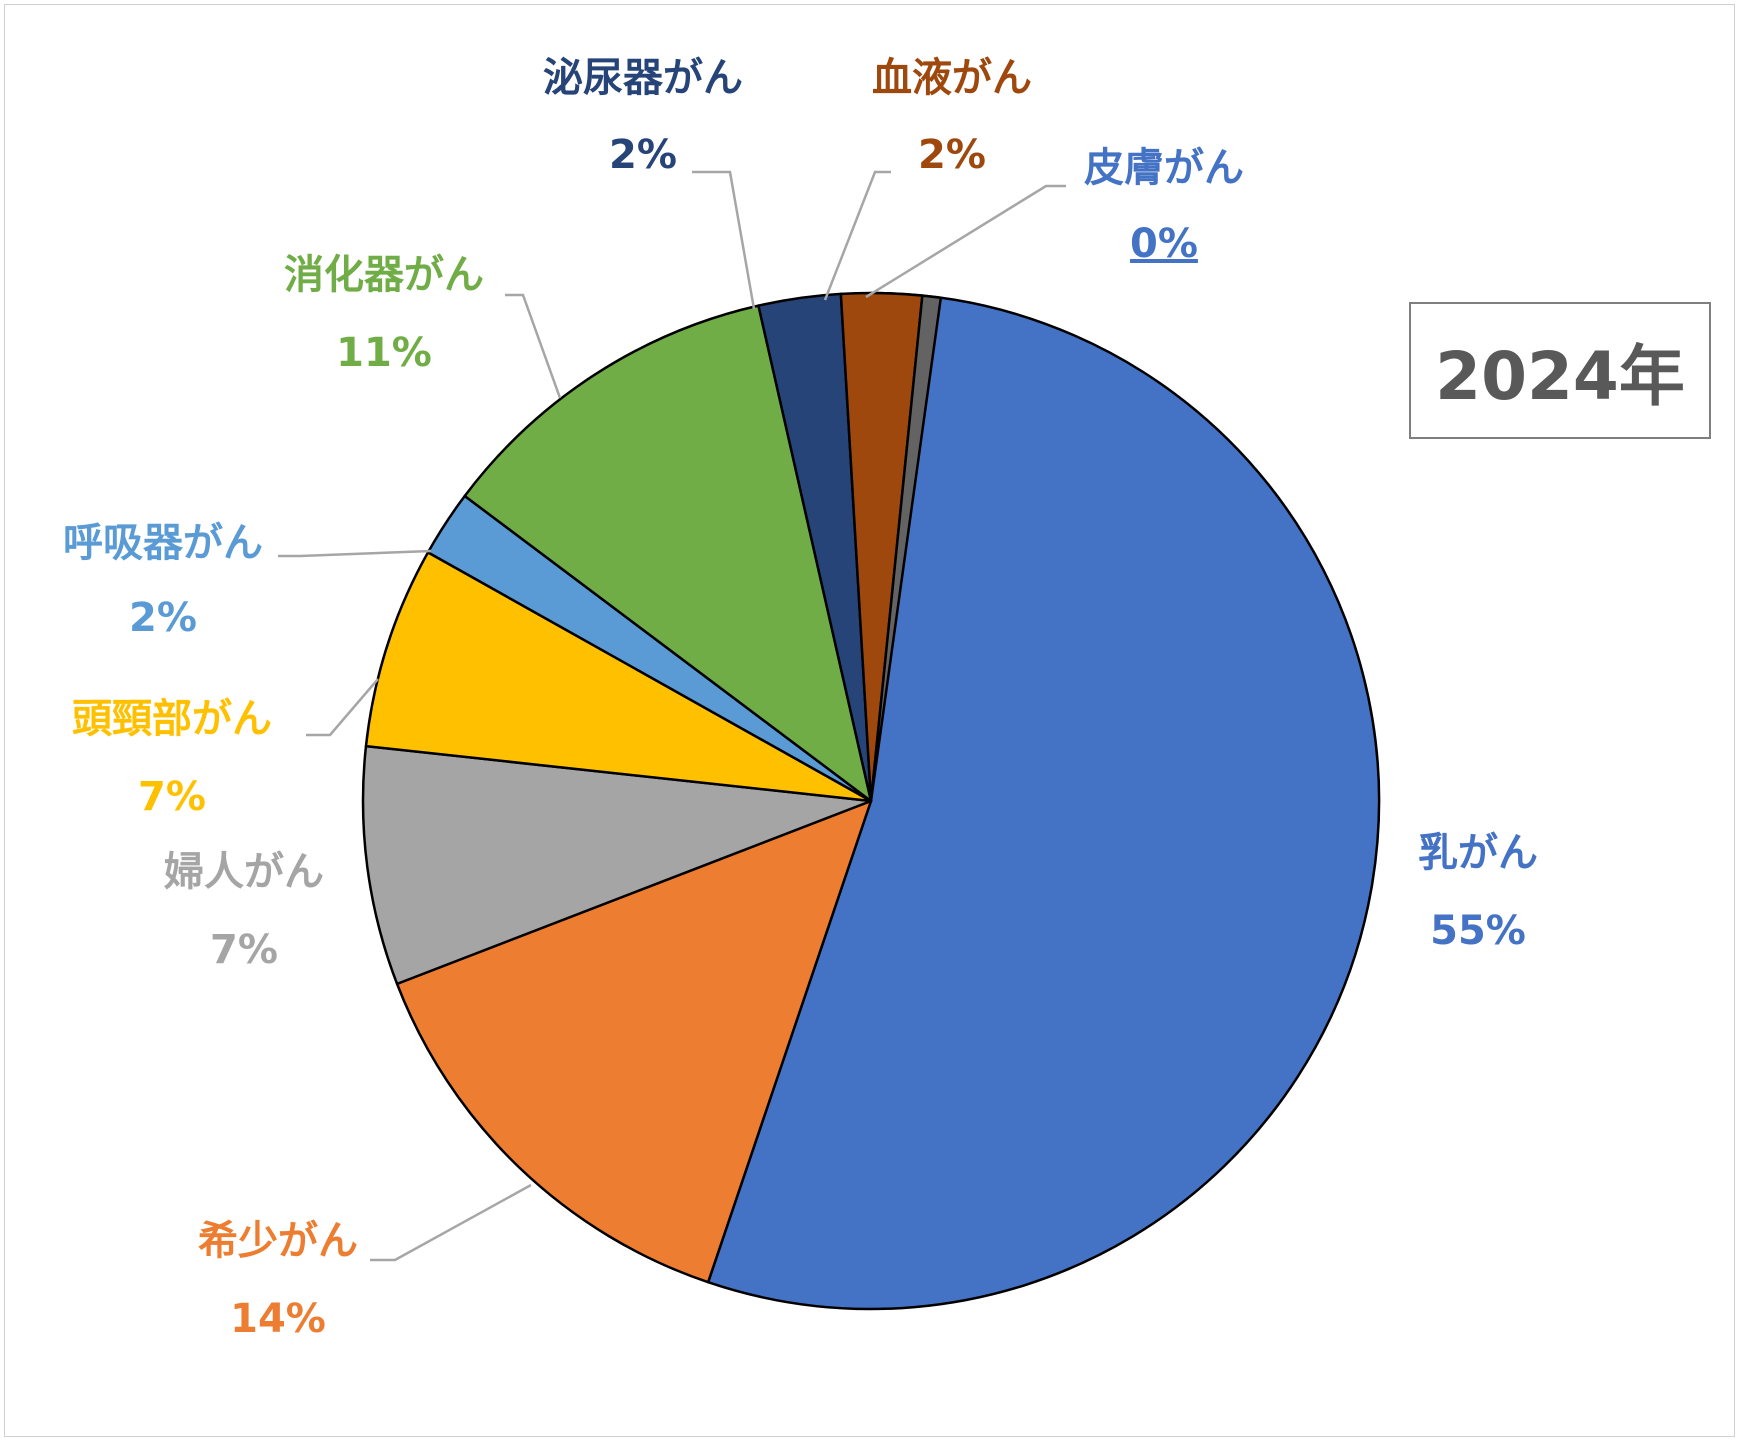 The width and height of the screenshot is (1741, 1443). What do you see at coordinates (952, 78) in the screenshot?
I see `slice-label-name-8: 血液がん` at bounding box center [952, 78].